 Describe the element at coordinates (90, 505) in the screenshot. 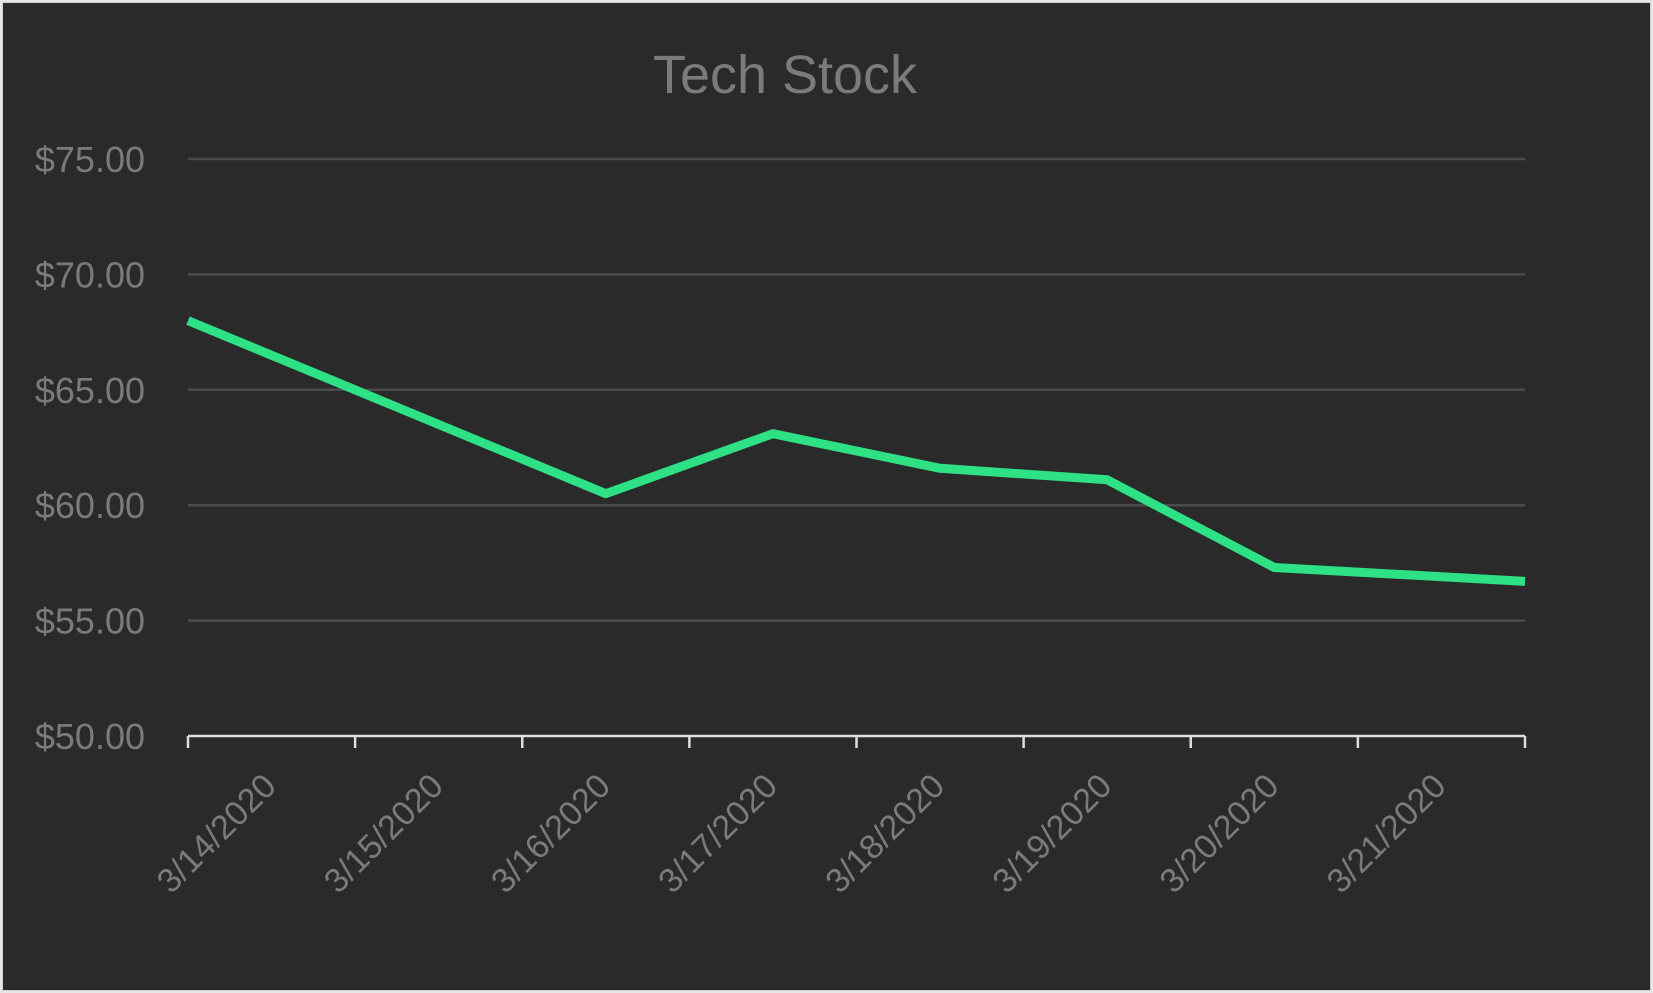

I see `y-tick-label: $60.00` at that location.